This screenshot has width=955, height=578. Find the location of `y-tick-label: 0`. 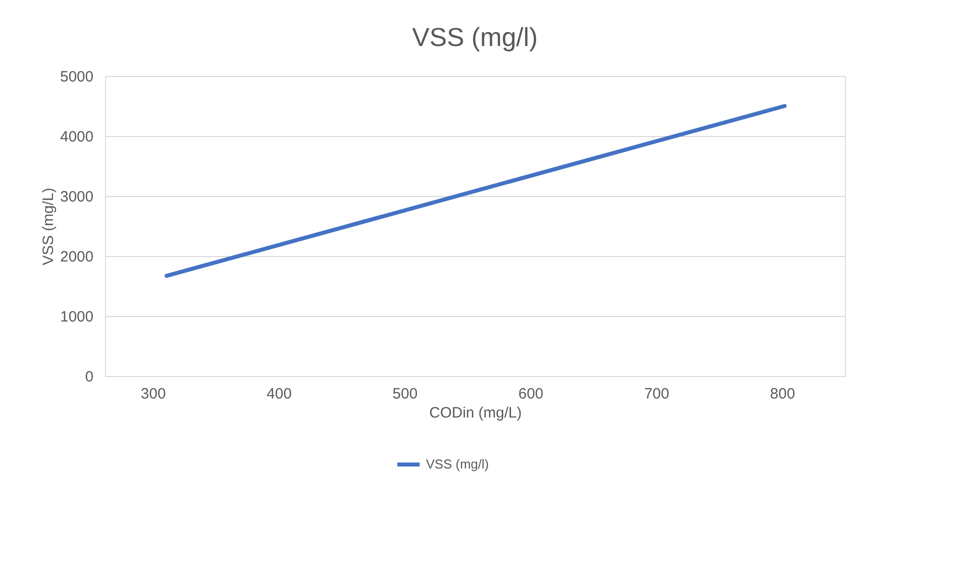

y-tick-label: 0 is located at coordinates (89, 377).